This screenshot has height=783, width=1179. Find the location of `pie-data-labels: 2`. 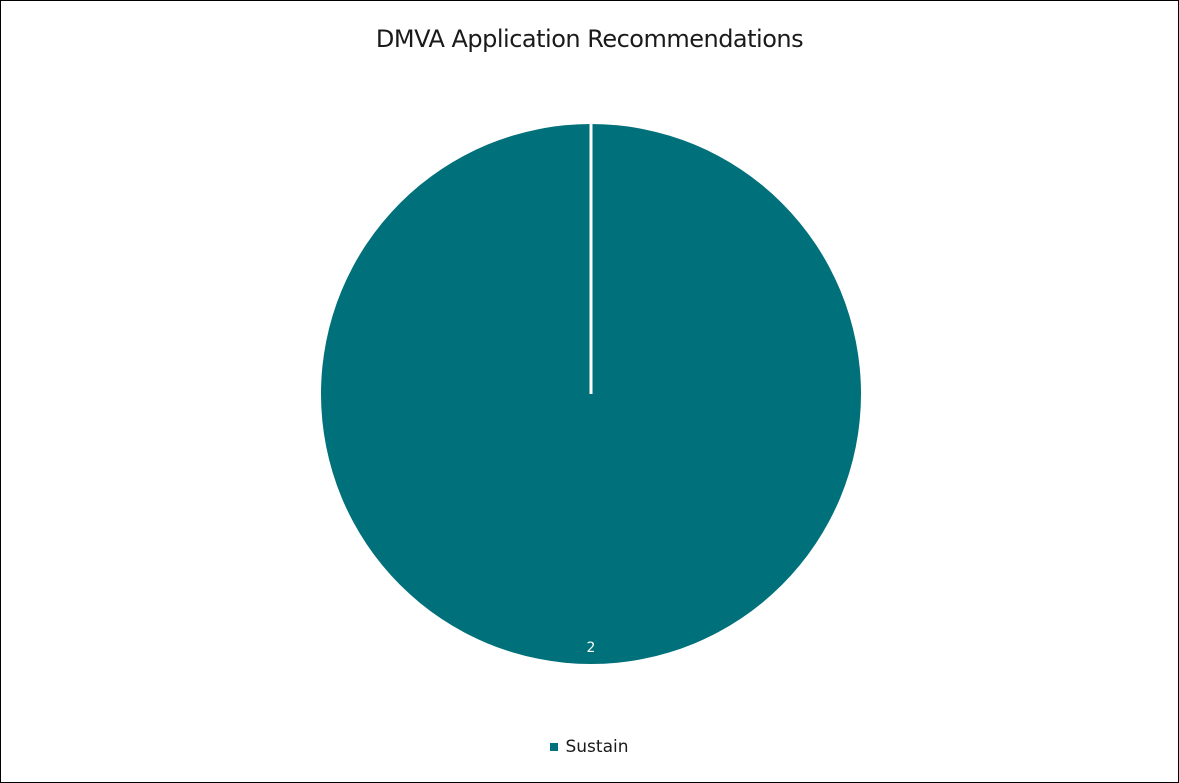

pie-data-labels: 2 is located at coordinates (591, 648).